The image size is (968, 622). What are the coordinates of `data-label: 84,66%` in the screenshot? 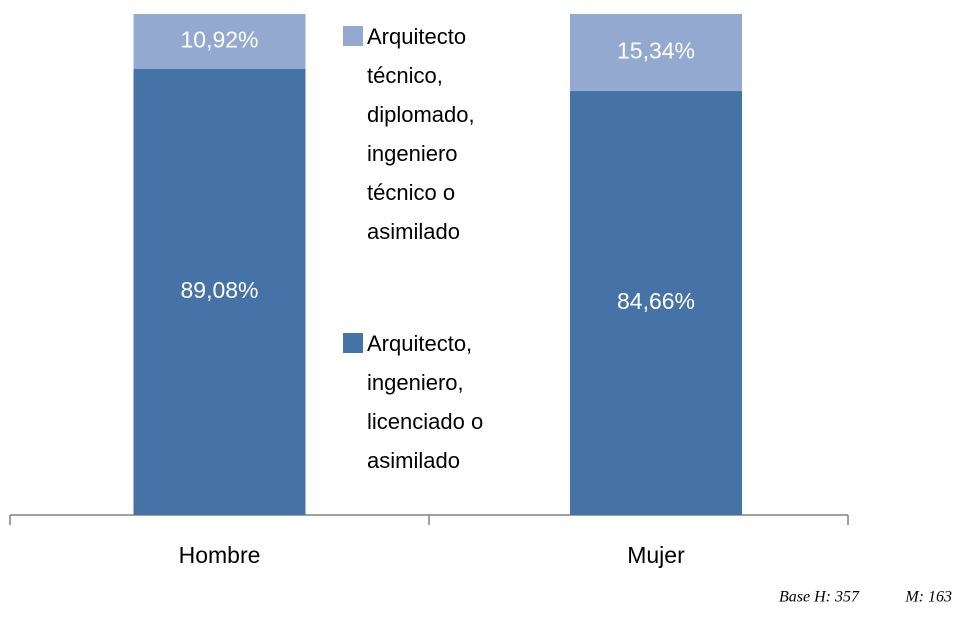 It's located at (656, 301).